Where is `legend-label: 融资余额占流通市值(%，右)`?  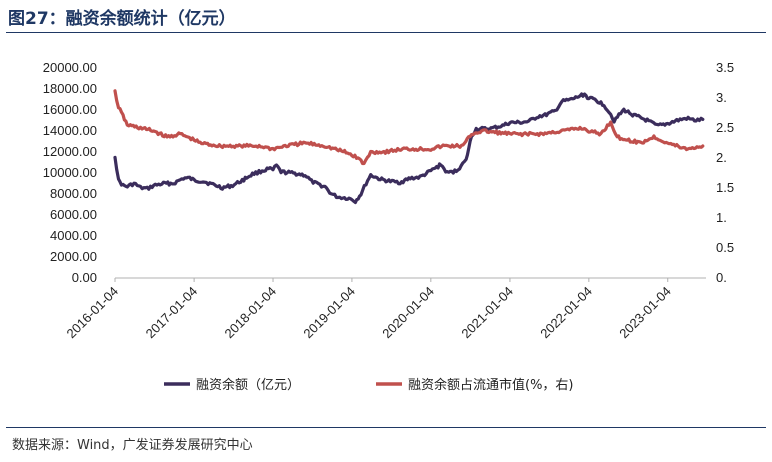 legend-label: 融资余额占流通市值(%，右) is located at coordinates (491, 385).